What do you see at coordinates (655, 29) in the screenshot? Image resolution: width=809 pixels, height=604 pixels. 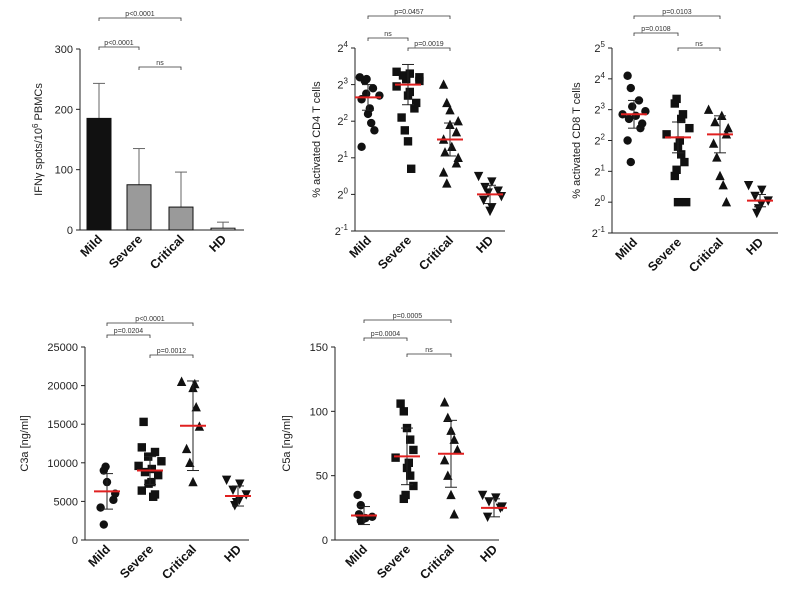 I see `p-value-label: p=0.0108` at bounding box center [655, 29].